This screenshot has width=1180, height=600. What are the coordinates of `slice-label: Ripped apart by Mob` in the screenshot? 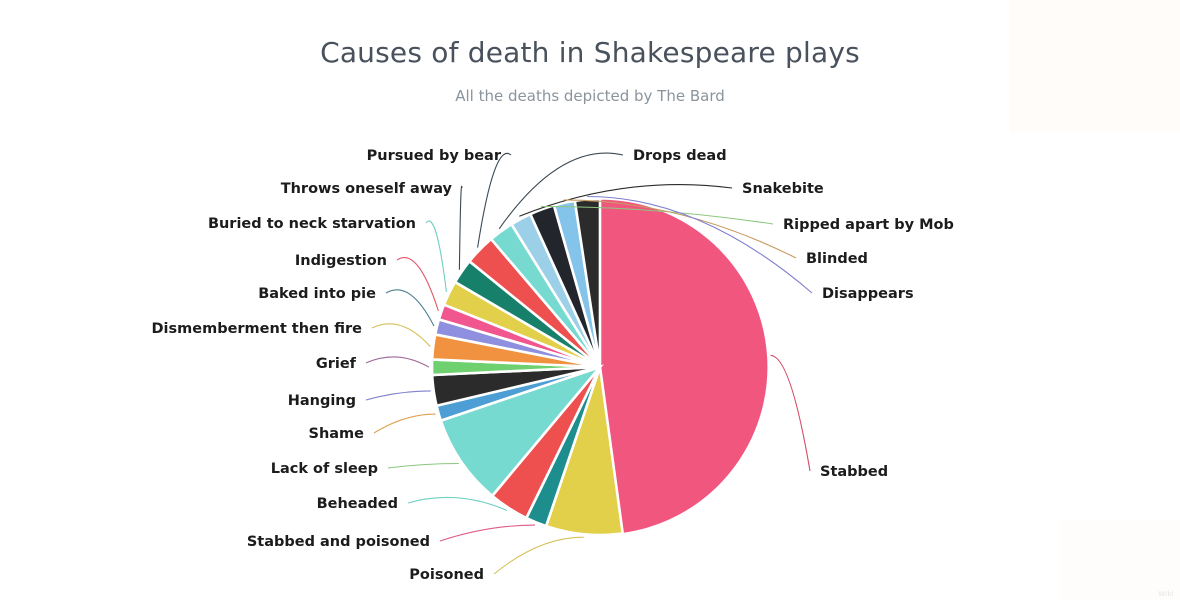 It's located at (868, 225).